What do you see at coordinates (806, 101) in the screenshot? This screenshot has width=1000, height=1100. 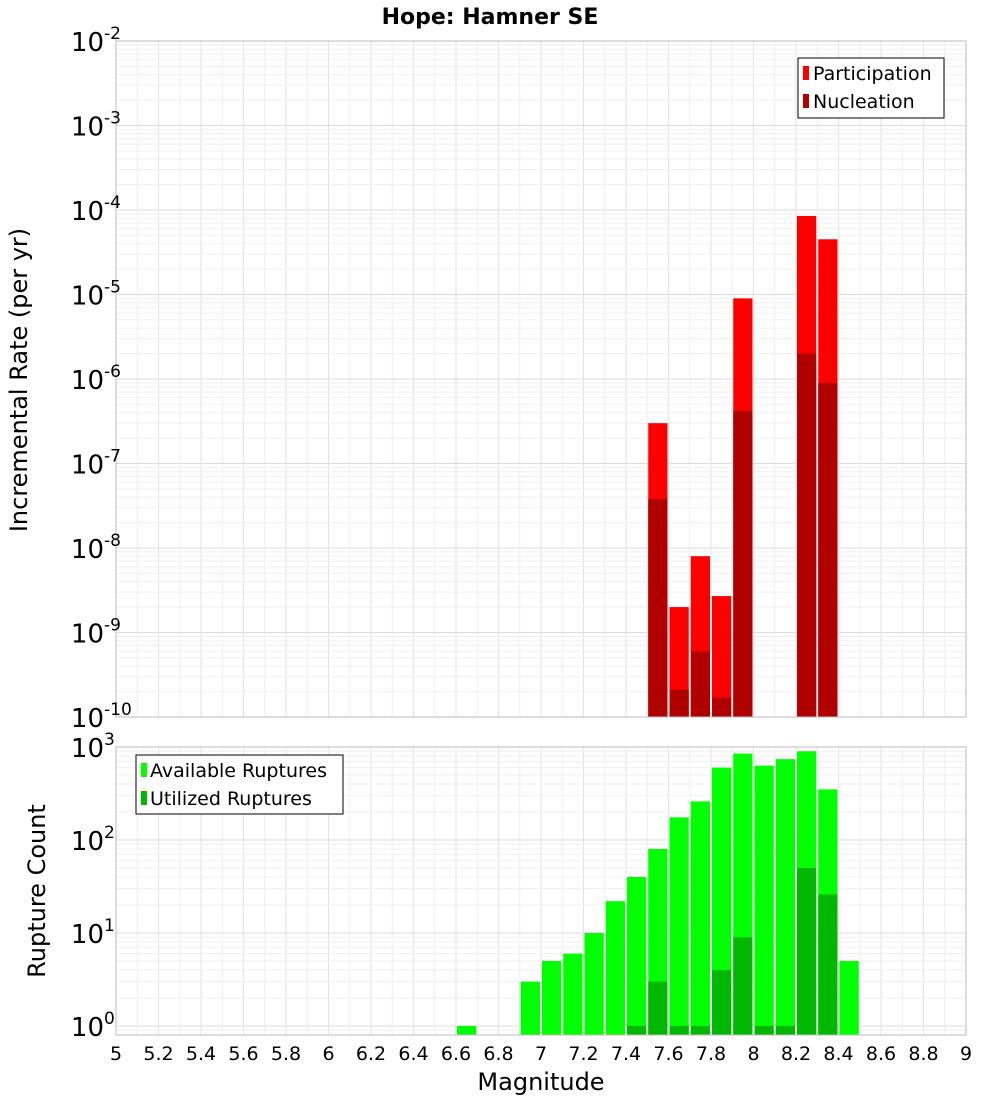 I see `legend-swatch-nucleation` at bounding box center [806, 101].